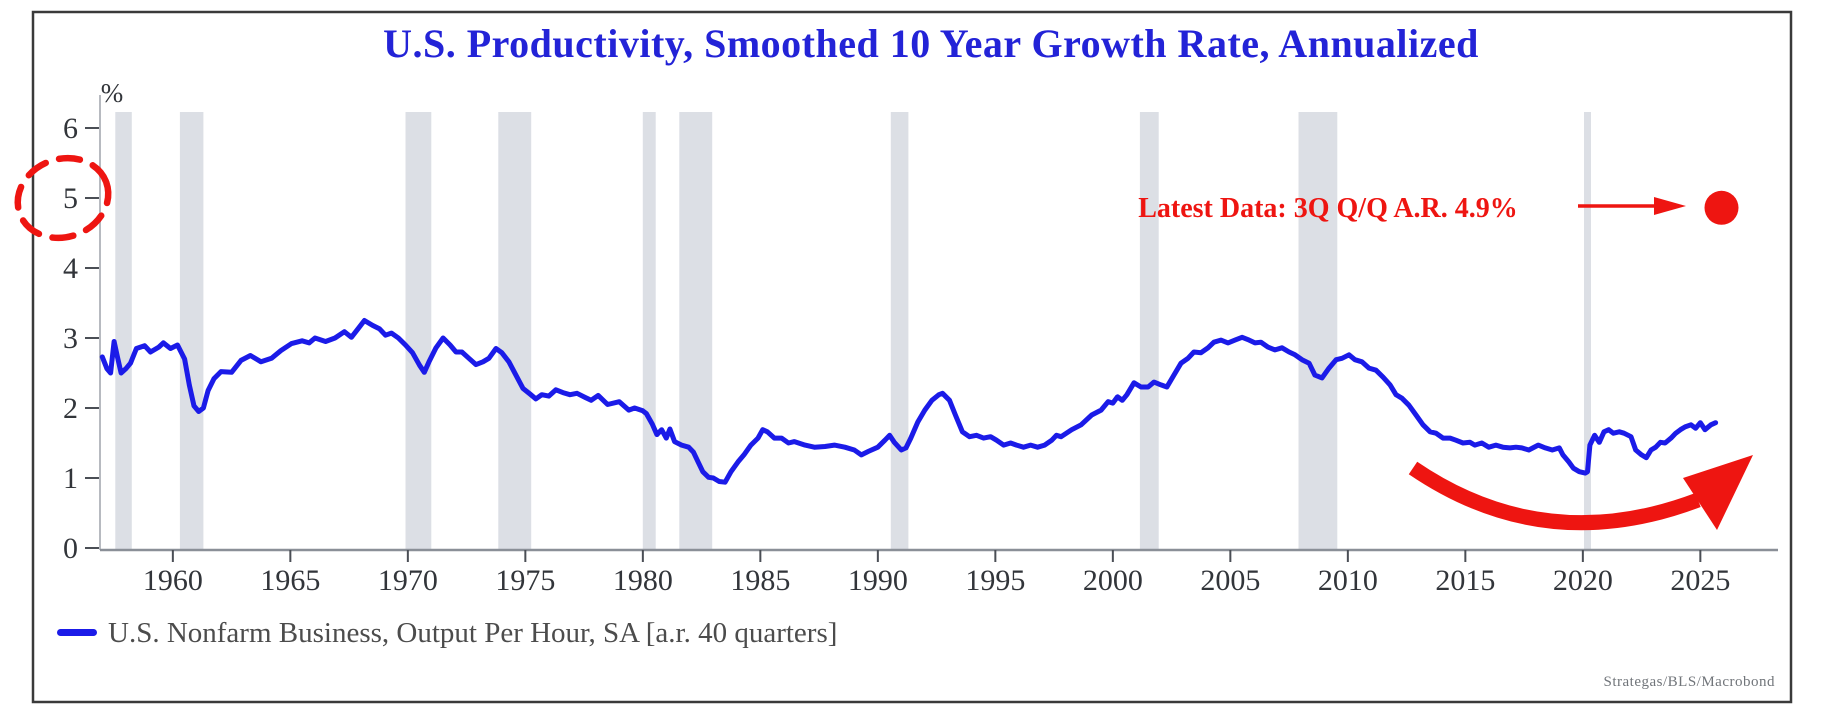  I want to click on x-tick-label: 1995, so click(995, 580).